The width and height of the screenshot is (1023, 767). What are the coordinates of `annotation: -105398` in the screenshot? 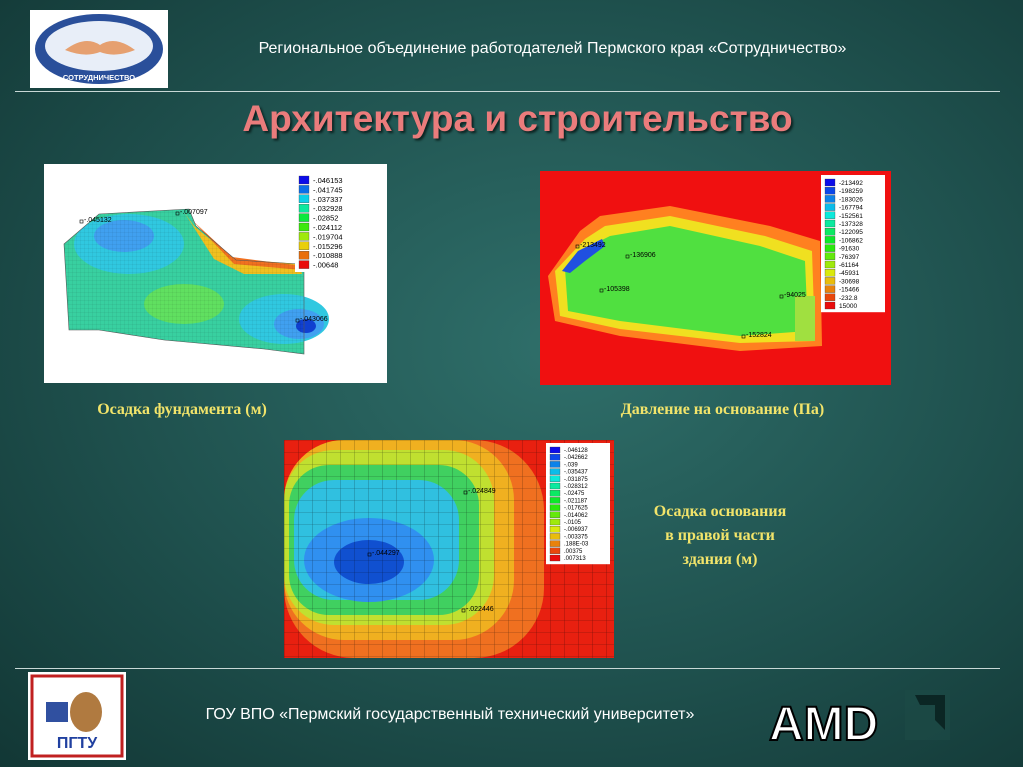 It's located at (617, 289).